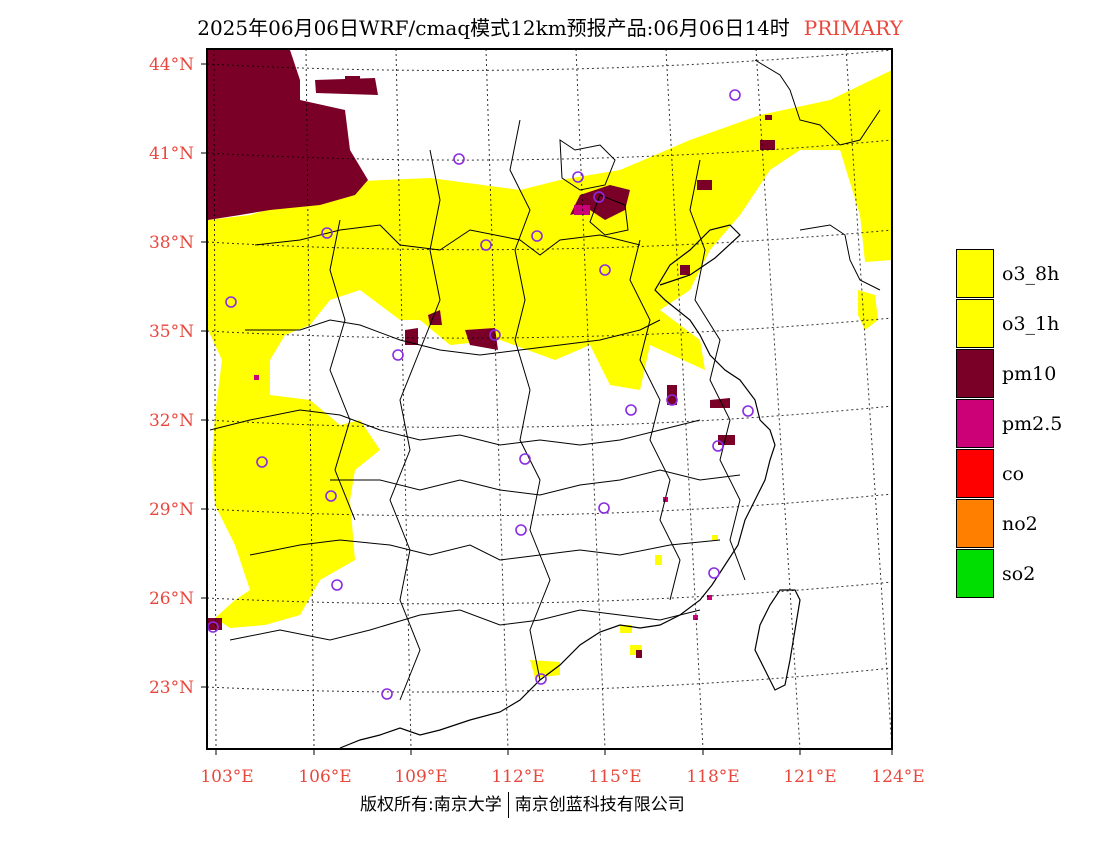 This screenshot has height=850, width=1100. What do you see at coordinates (599, 805) in the screenshot?
I see `copyright-right: 南京创蓝科技有限公司` at bounding box center [599, 805].